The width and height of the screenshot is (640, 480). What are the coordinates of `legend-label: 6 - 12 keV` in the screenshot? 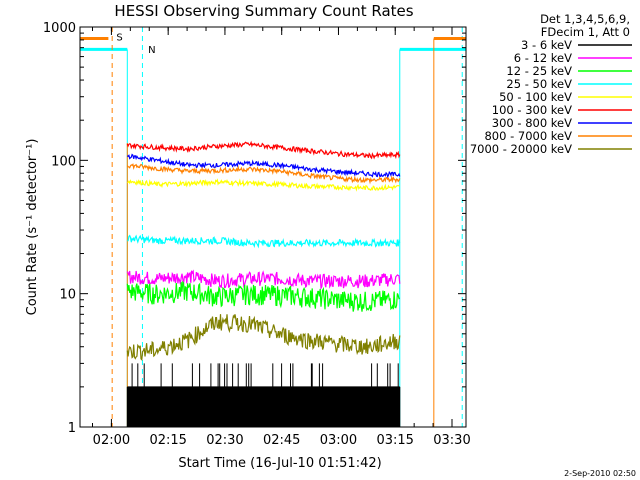 It's located at (543, 58).